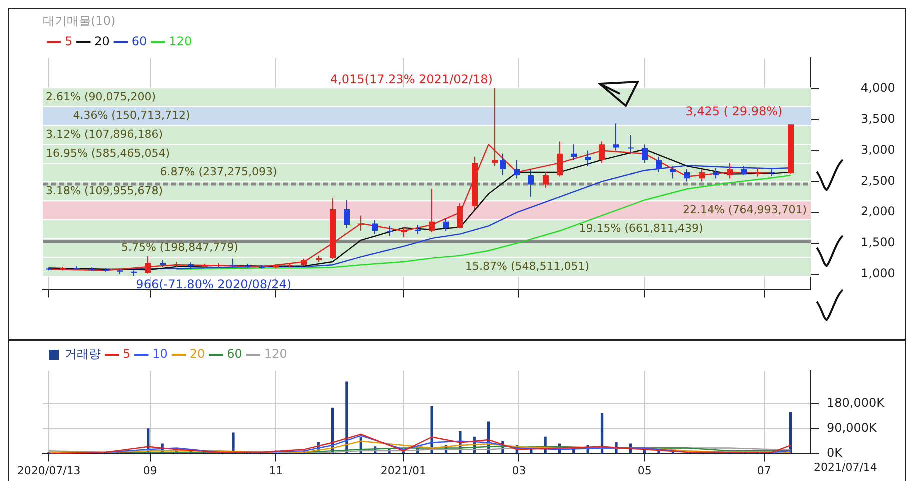 This screenshot has height=481, width=914. Describe the element at coordinates (214, 285) in the screenshot. I see `annotation: 966(-71.80% 2020/08/24)` at that location.